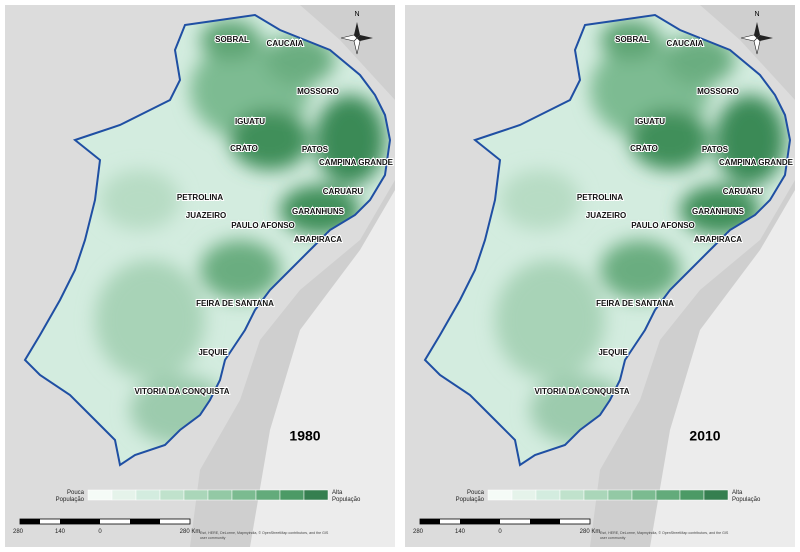 This screenshot has width=800, height=552. Describe the element at coordinates (704, 436) in the screenshot. I see `year-label: 2010` at that location.